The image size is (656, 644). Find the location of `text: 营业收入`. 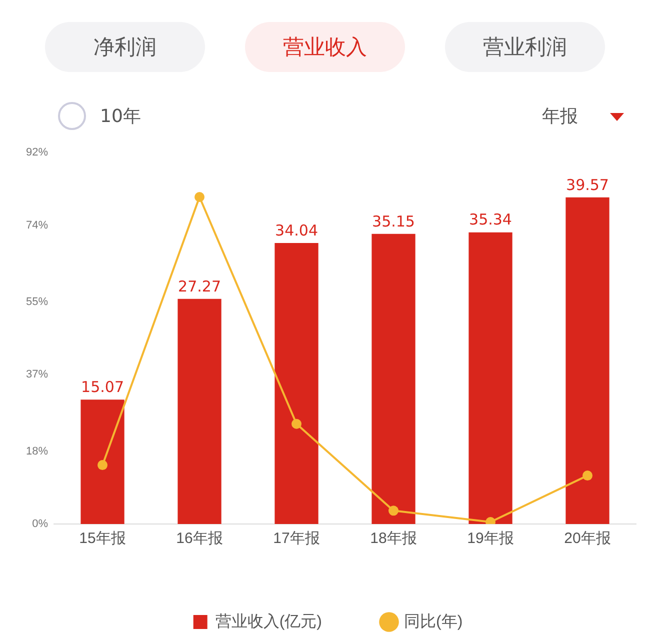

text: 营业收入 is located at coordinates (325, 47).